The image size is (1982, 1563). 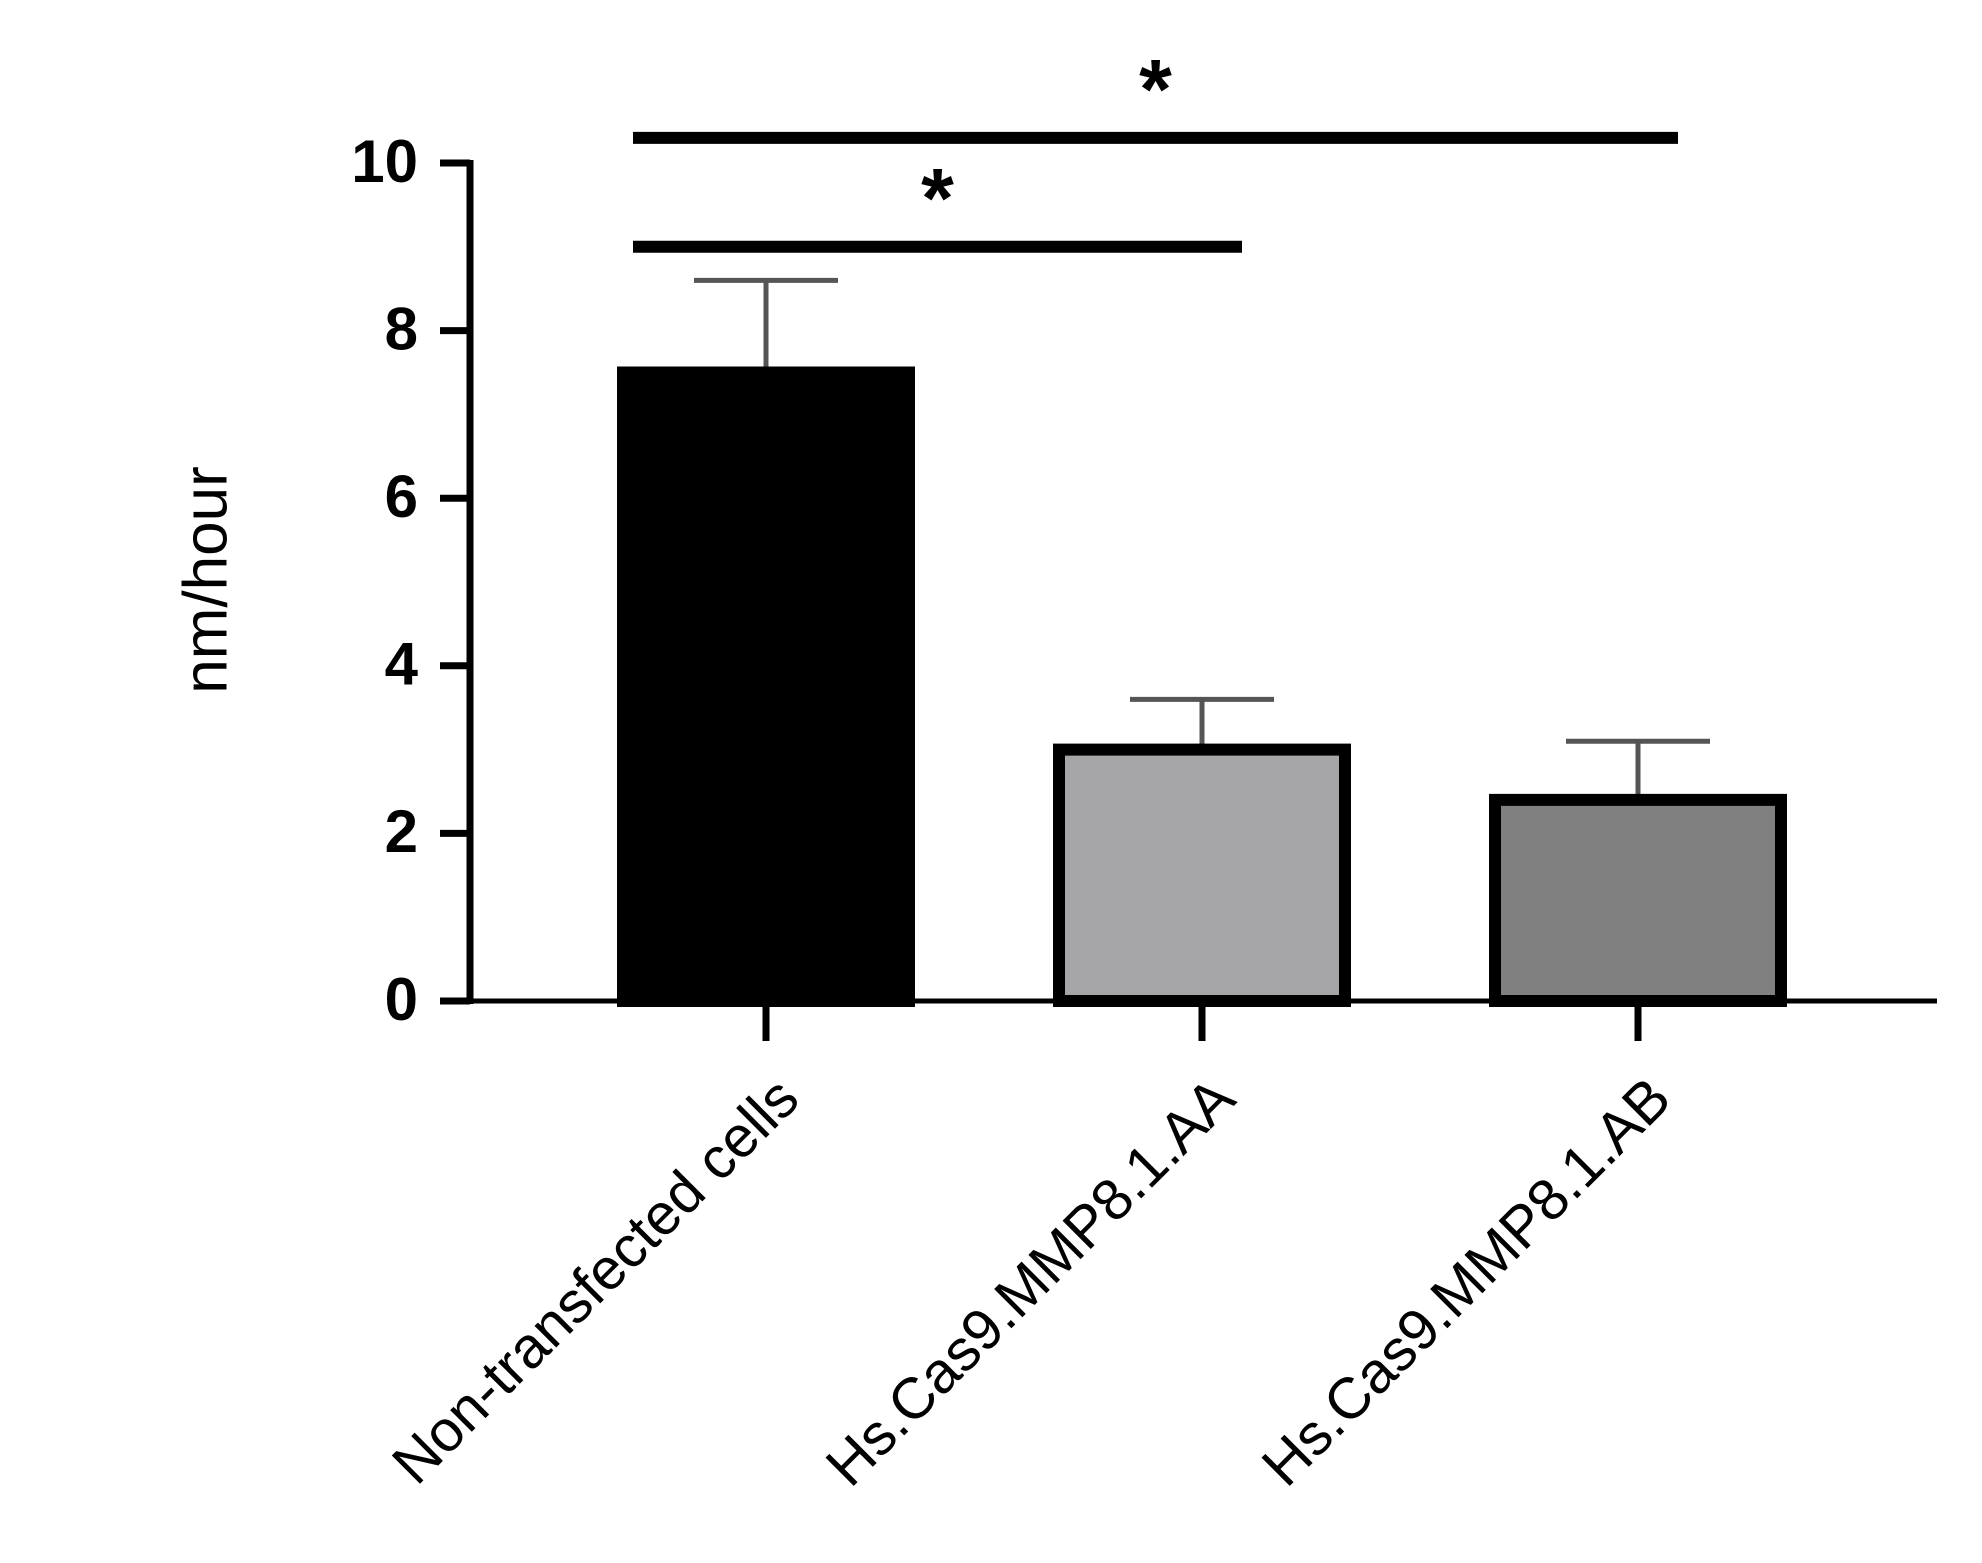 I want to click on x-tick-label: Hs.Cas9.MMP8.1.AA, so click(x=1031, y=1282).